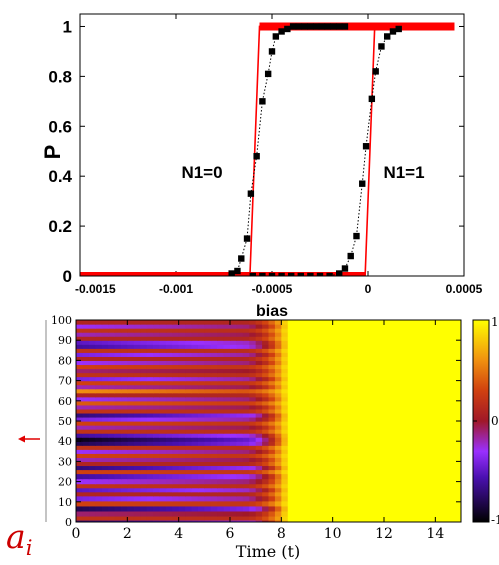 The width and height of the screenshot is (499, 565). Describe the element at coordinates (67, 276) in the screenshot. I see `y-tick-label: 0` at that location.